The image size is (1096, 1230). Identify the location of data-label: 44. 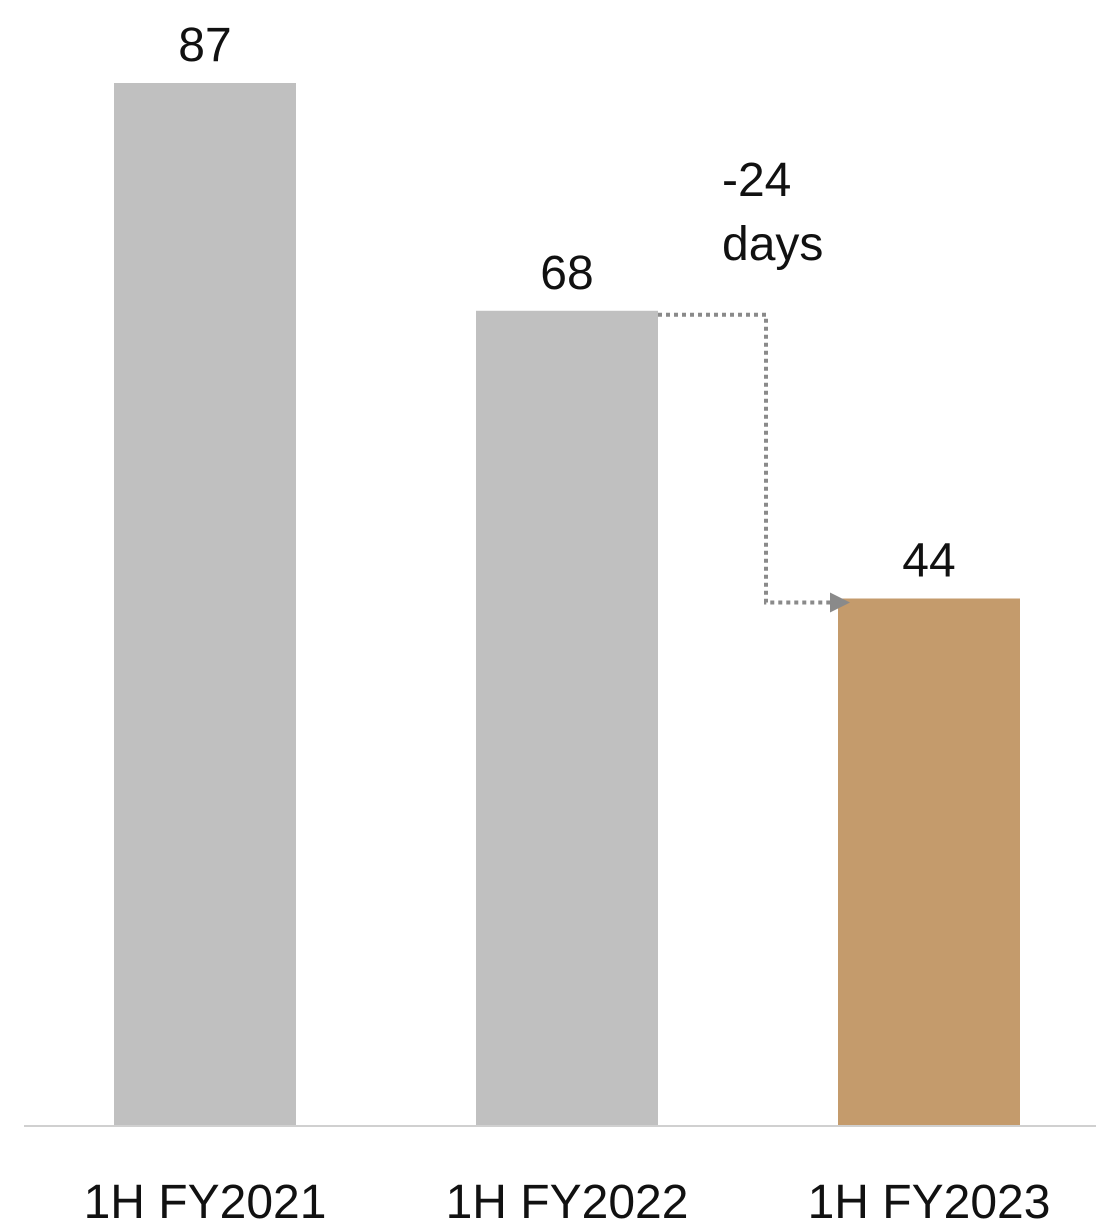
(928, 561).